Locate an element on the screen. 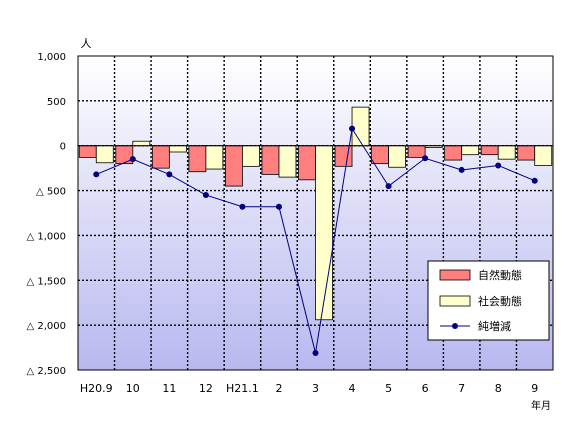 The width and height of the screenshot is (567, 428). x-tick-label: 5 is located at coordinates (388, 388).